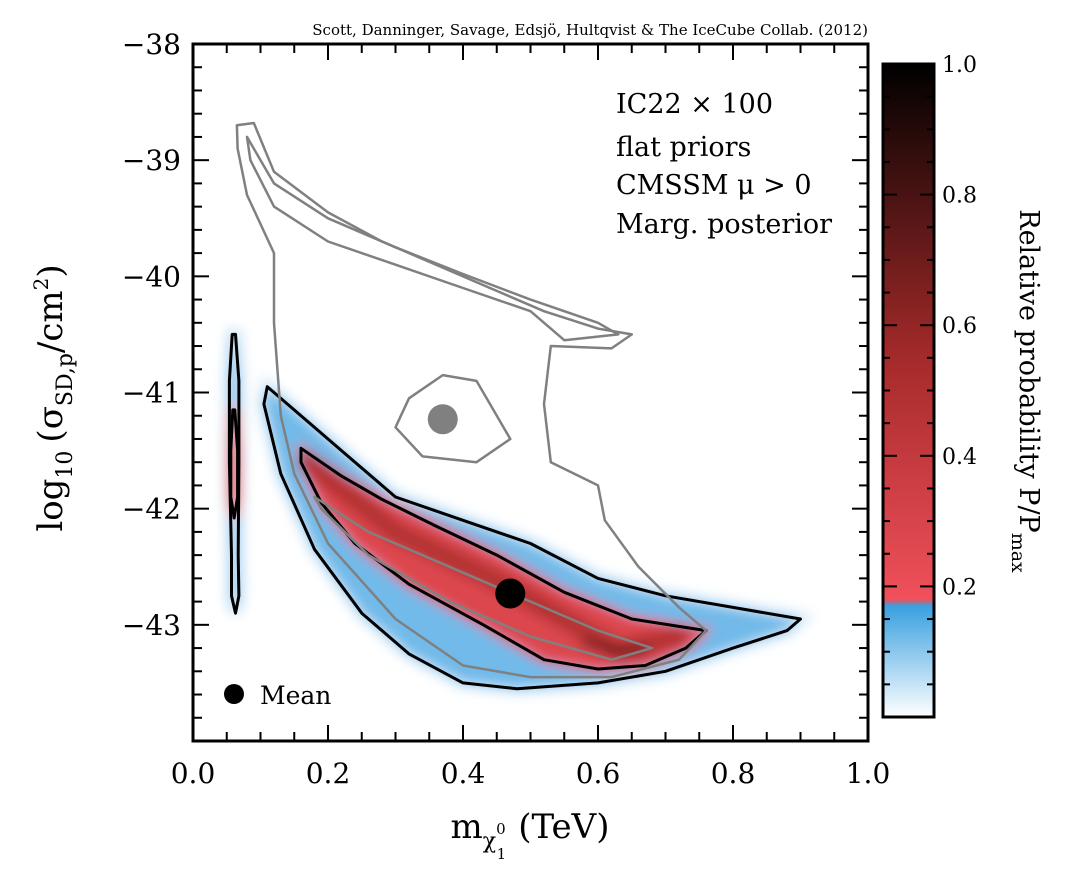 The height and width of the screenshot is (872, 1073). I want to click on posterior-mean-marker, so click(510, 593).